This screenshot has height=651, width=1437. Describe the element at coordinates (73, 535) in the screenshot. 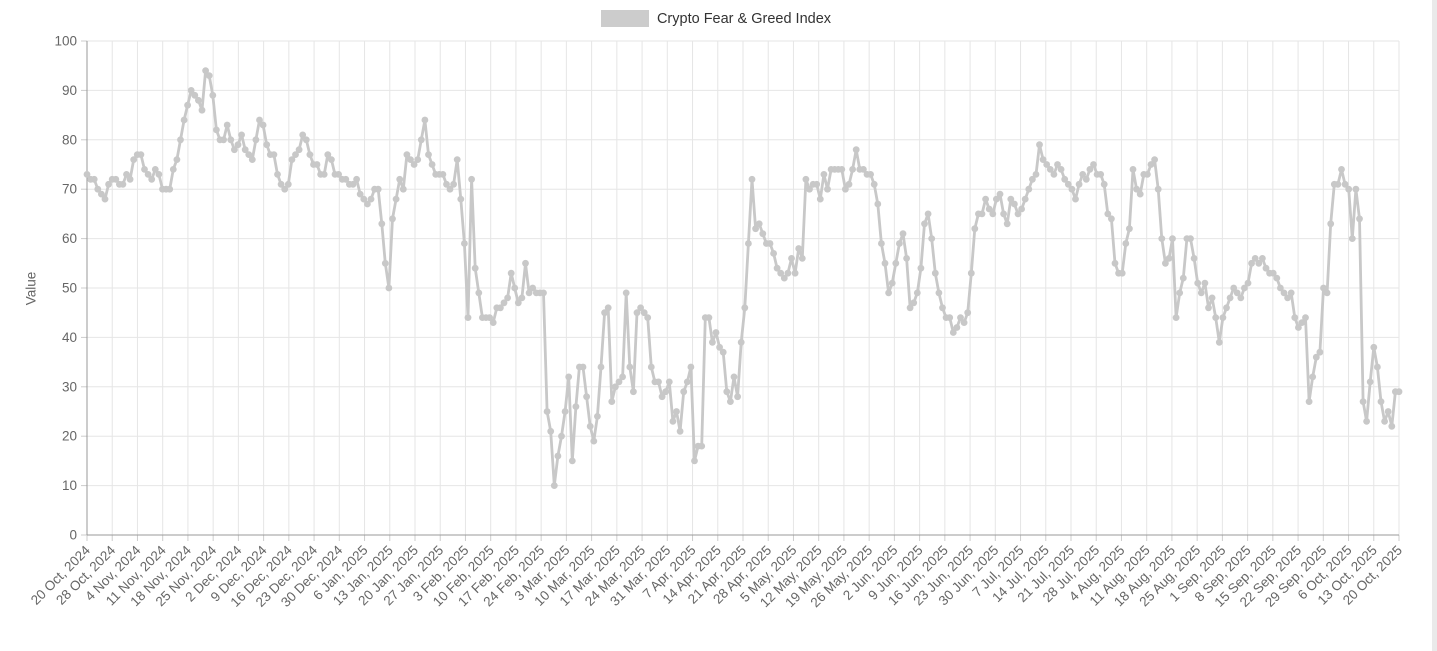

I see `svg-text: 0` at that location.